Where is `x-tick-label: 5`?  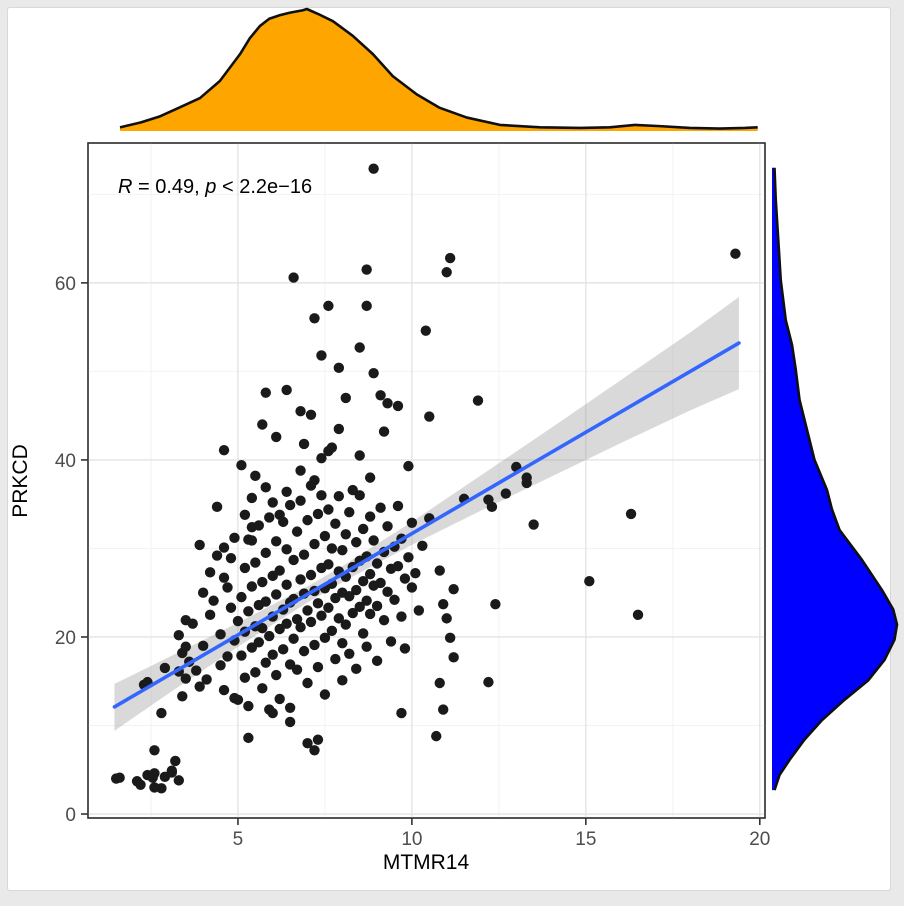 x-tick-label: 5 is located at coordinates (238, 839).